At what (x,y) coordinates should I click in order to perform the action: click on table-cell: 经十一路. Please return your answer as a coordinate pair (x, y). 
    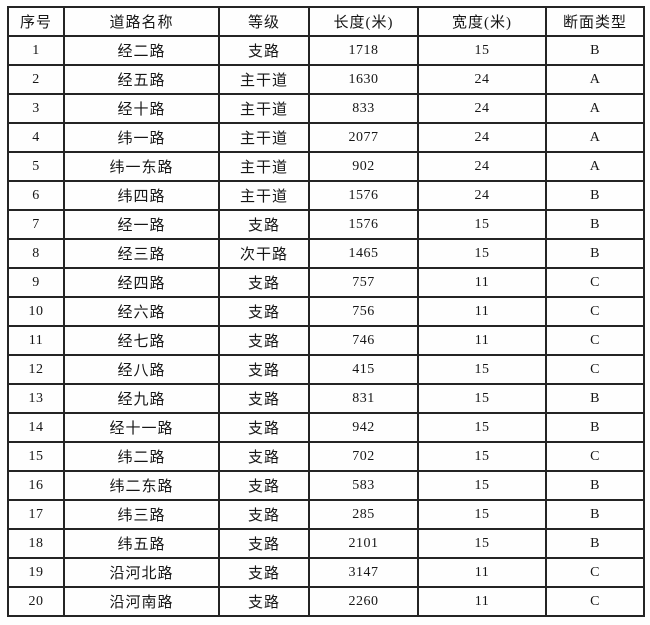
    Looking at the image, I should click on (141, 427).